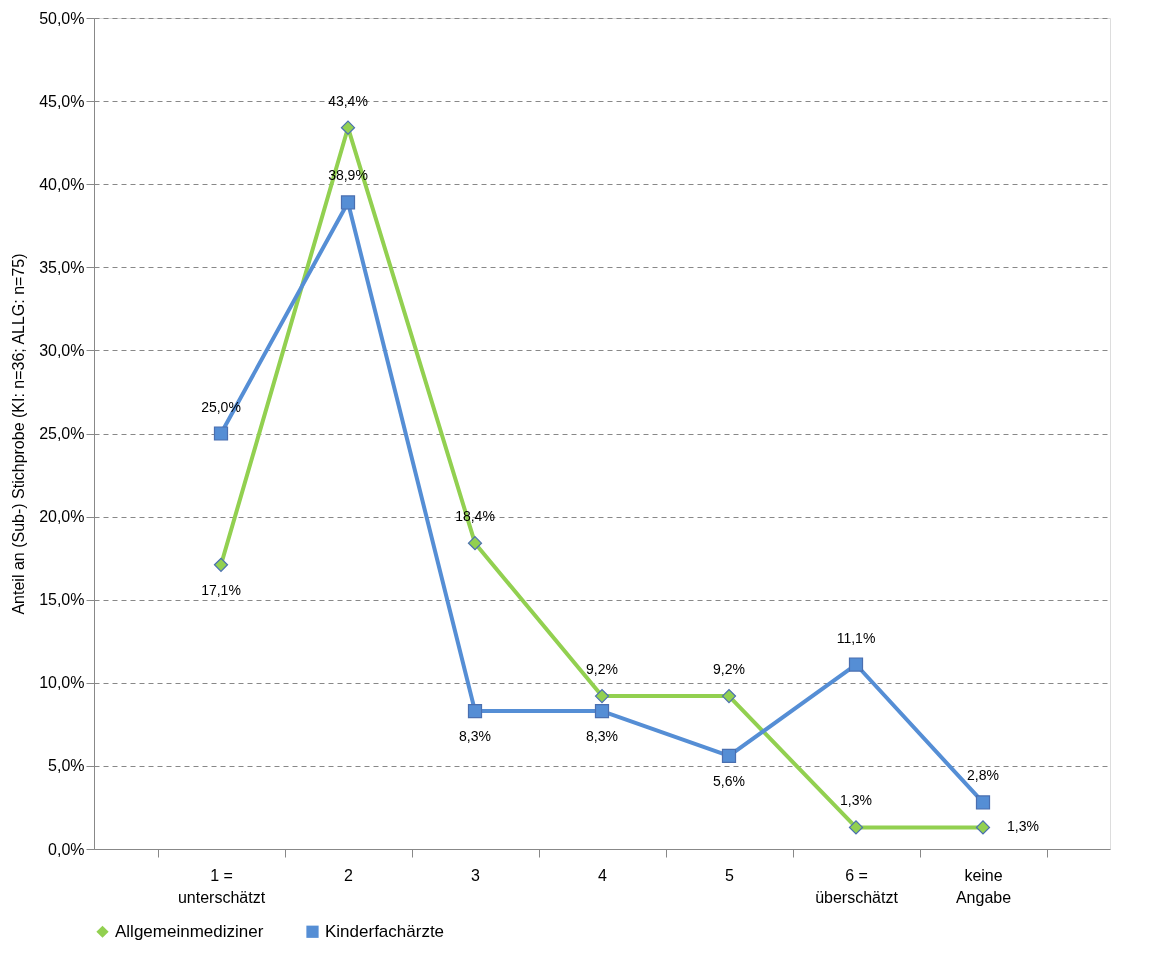 The image size is (1151, 971). I want to click on legend-label: Kinderfachärzte, so click(385, 931).